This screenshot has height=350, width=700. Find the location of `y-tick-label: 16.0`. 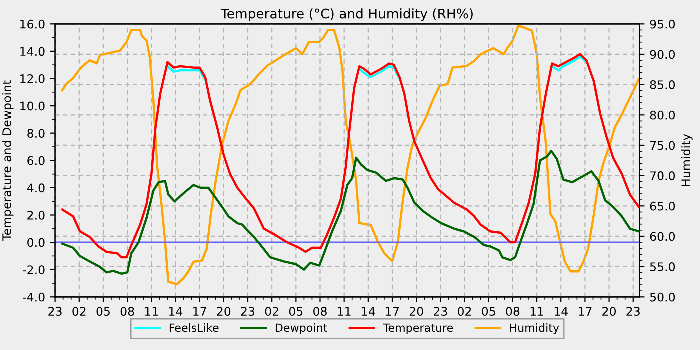

y-tick-label: 16.0 is located at coordinates (32, 24).